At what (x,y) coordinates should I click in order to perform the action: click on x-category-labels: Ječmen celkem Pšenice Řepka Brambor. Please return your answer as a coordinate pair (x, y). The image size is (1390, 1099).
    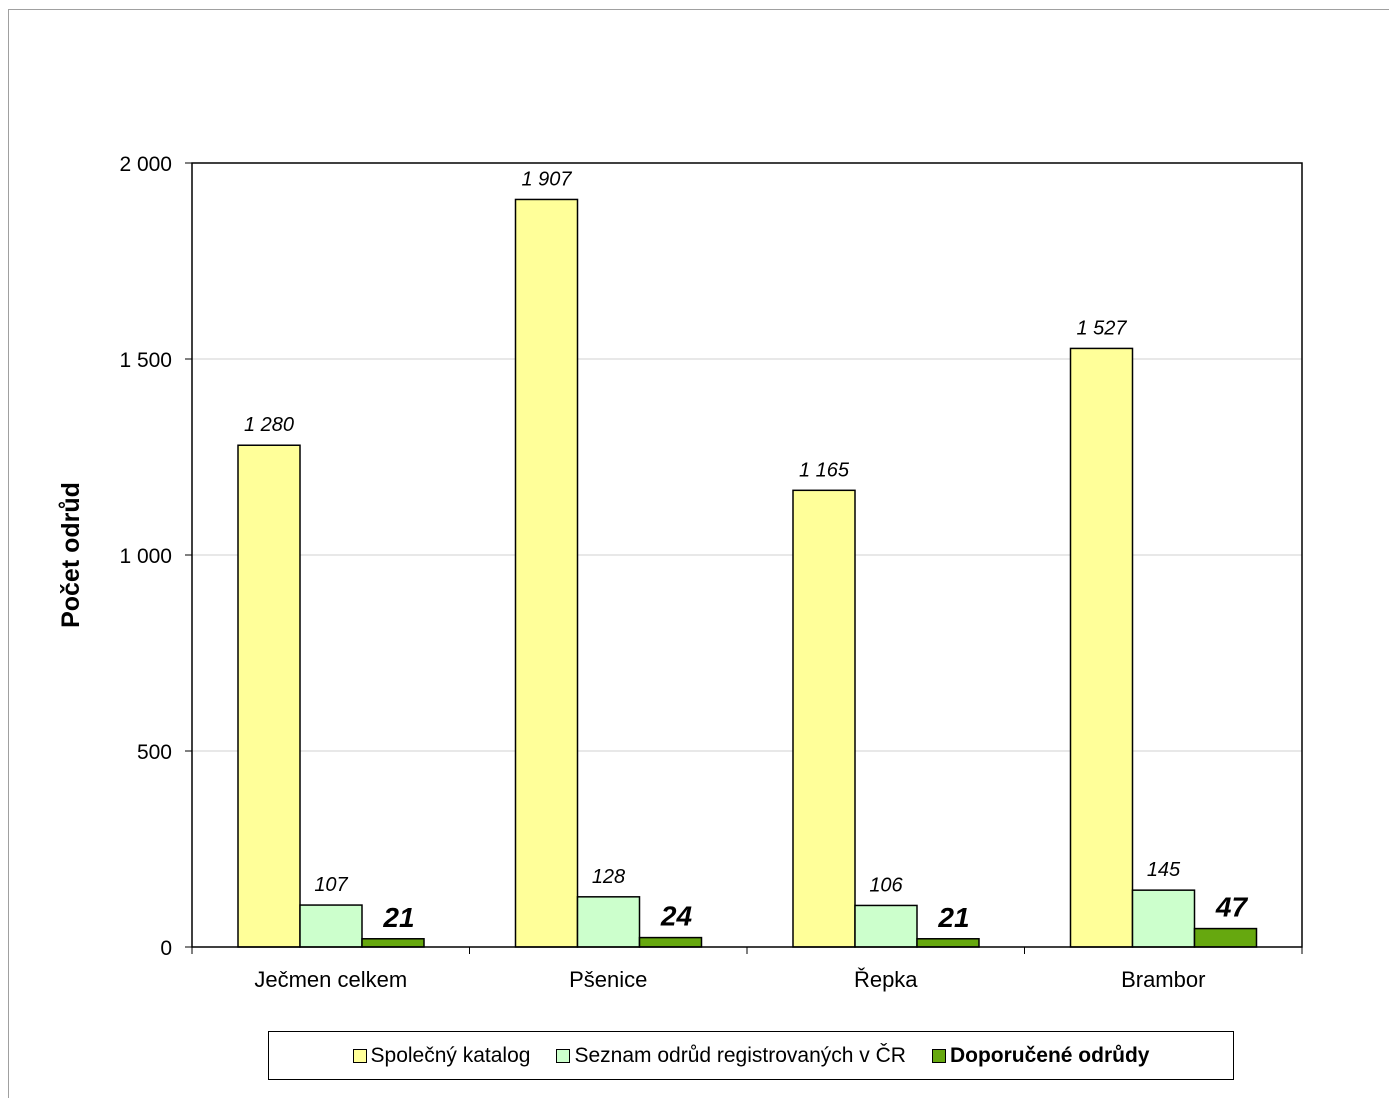
    Looking at the image, I should click on (729, 979).